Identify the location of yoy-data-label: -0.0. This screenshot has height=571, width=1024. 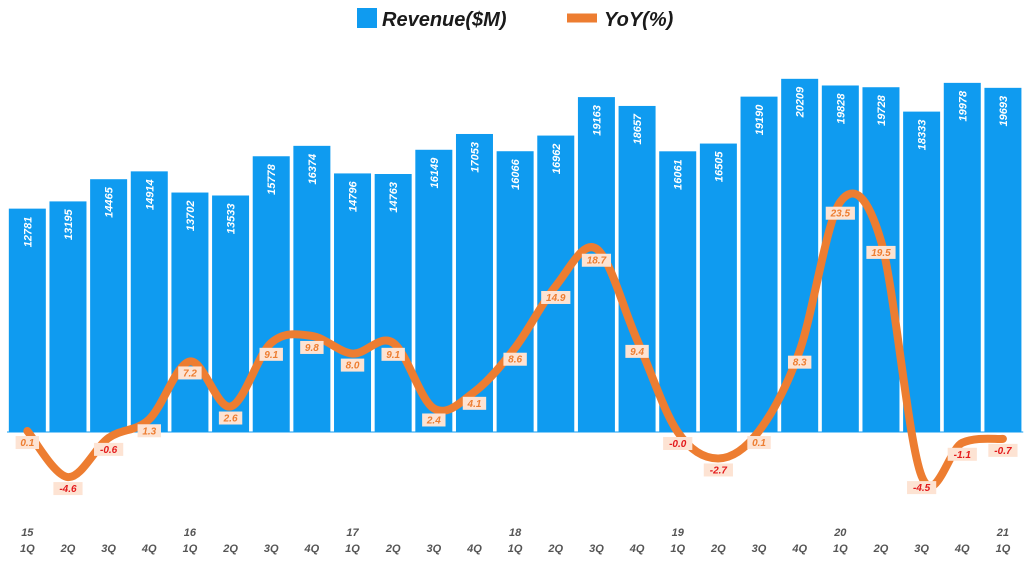
(678, 444).